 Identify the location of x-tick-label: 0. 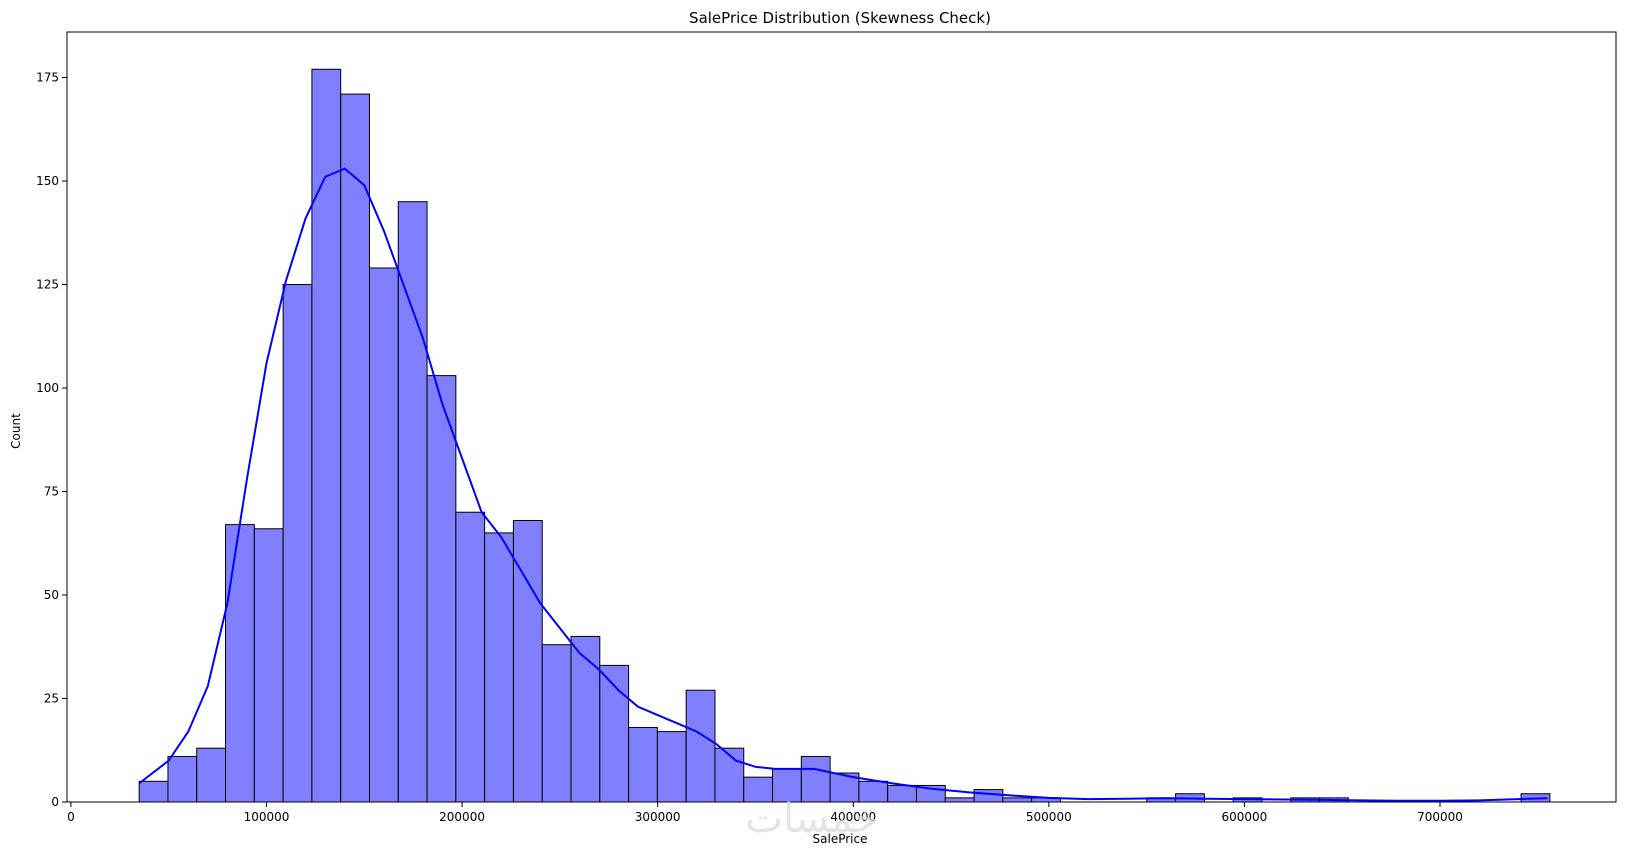
(71, 817).